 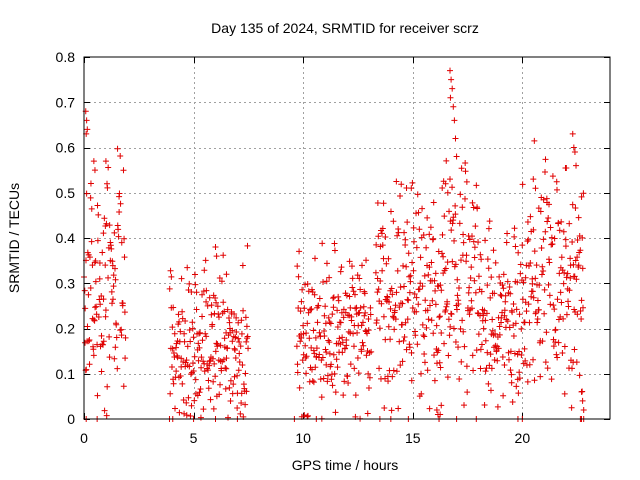 What do you see at coordinates (66, 374) in the screenshot?
I see `y-tick-label: 0.1` at bounding box center [66, 374].